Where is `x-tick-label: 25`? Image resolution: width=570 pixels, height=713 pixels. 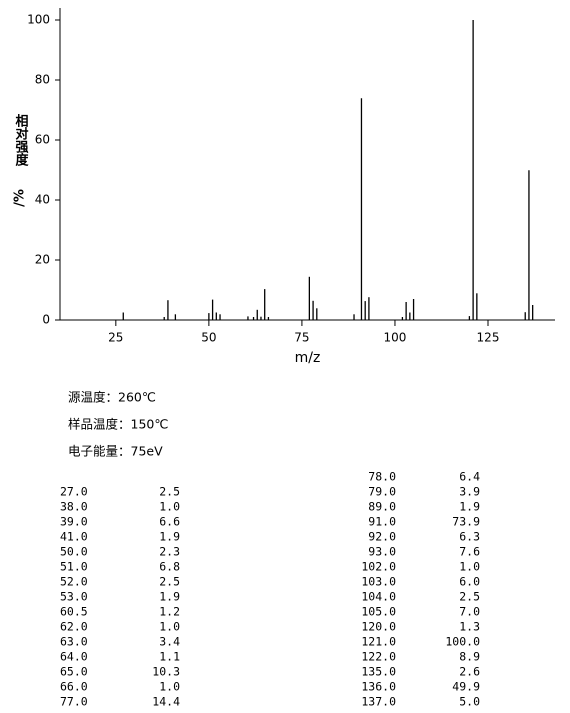 x-tick-label: 25 is located at coordinates (115, 338).